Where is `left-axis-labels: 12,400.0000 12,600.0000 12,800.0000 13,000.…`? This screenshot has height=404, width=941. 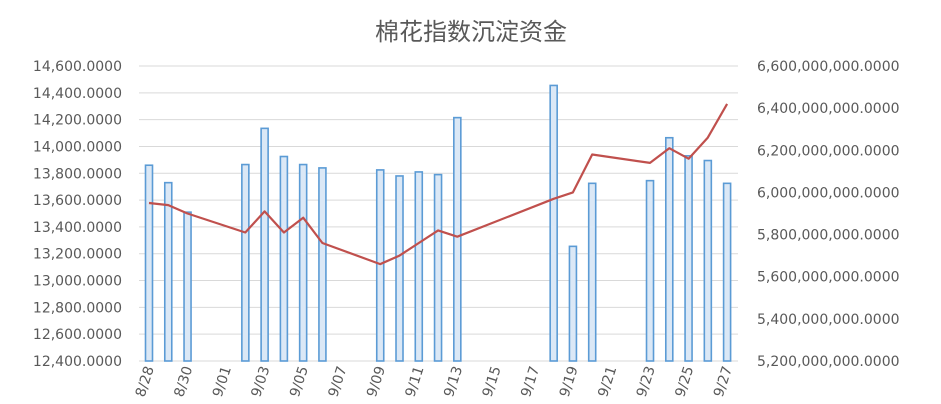
left-axis-labels: 12,400.0000 12,600.0000 12,800.0000 13,000.… is located at coordinates (77, 214).